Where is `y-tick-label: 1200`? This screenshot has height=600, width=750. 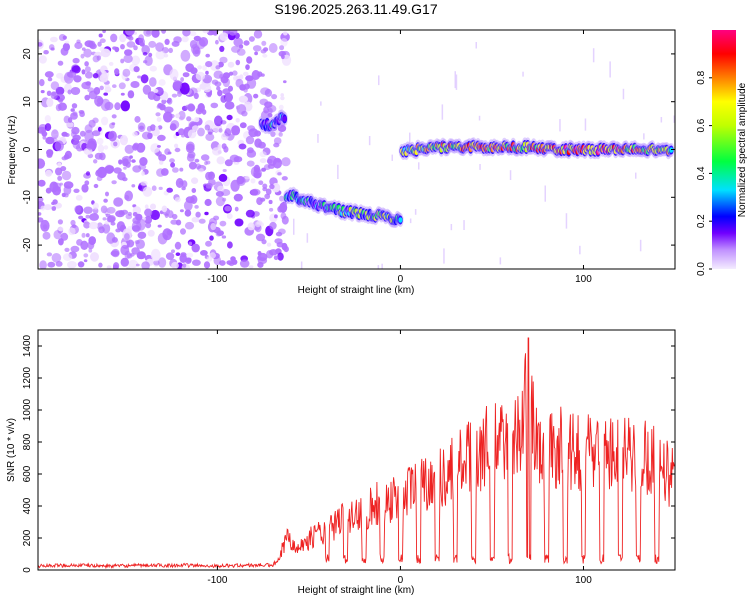
y-tick-label: 1200 is located at coordinates (27, 377).